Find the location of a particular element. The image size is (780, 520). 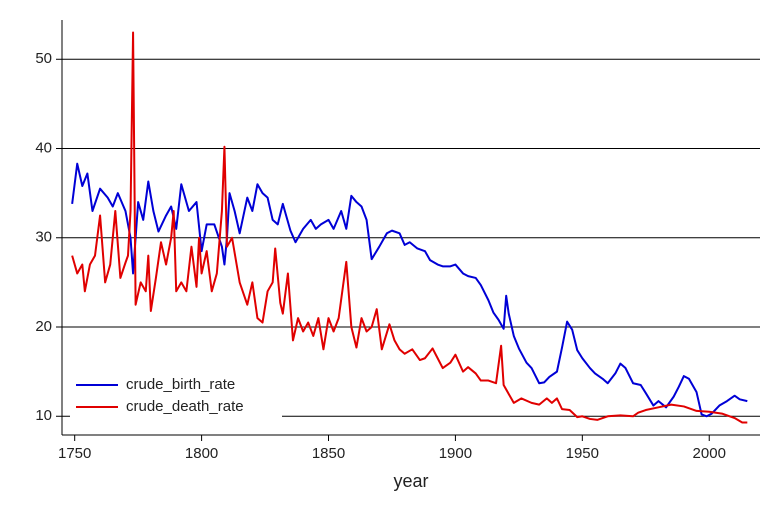

legend-background is located at coordinates (176, 395).